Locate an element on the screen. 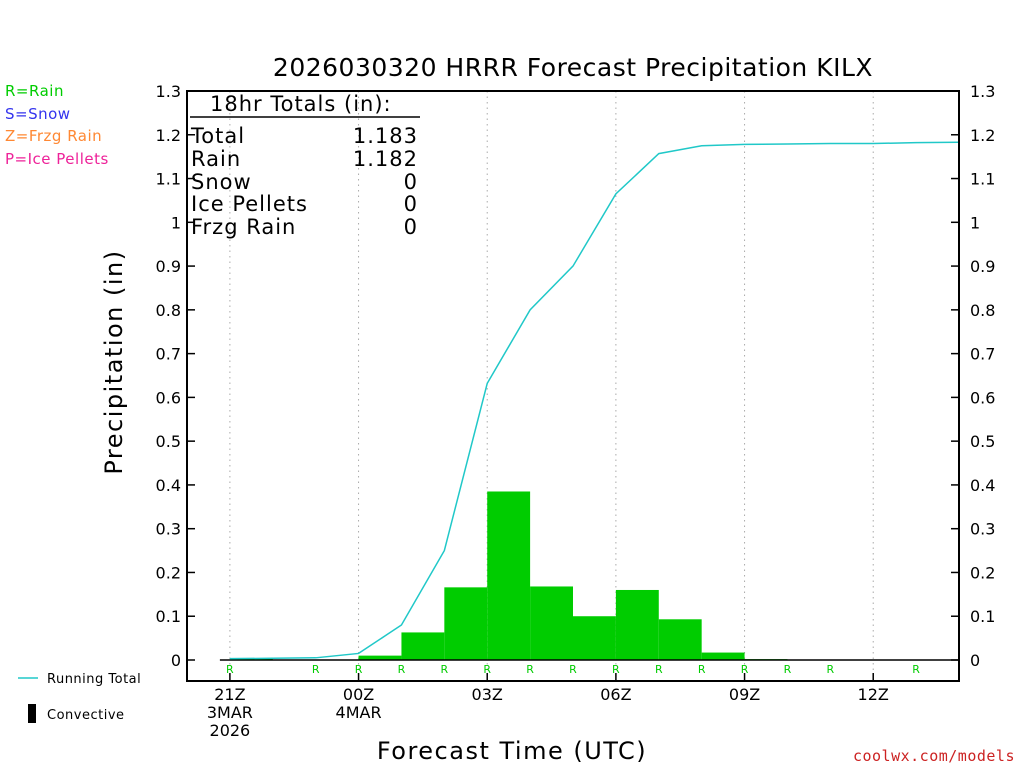  y-axis-left: 0 0.1 0.2 0.3 0.4 0.5 0.6 0.7 0.8 0.9 1 1.1 1.2 1.3 is located at coordinates (175, 376).